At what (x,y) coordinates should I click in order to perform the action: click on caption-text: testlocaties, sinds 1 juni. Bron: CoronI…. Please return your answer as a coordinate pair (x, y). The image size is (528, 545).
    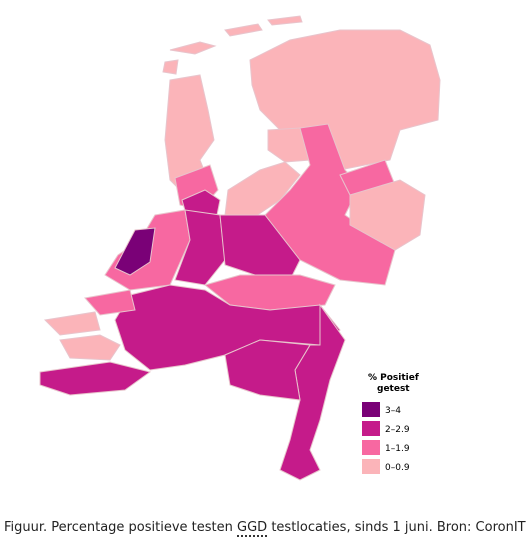
    Looking at the image, I should click on (396, 527).